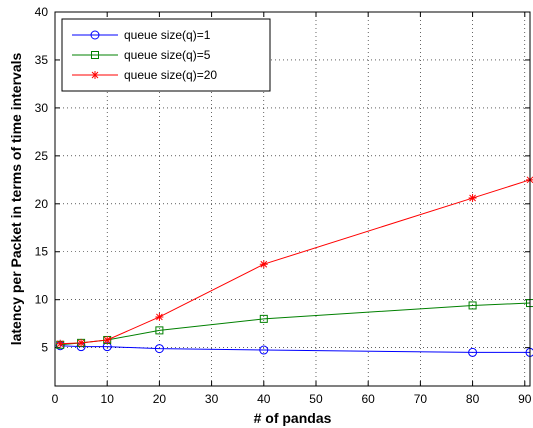  What do you see at coordinates (421, 399) in the screenshot?
I see `x-tick-label: 70` at bounding box center [421, 399].